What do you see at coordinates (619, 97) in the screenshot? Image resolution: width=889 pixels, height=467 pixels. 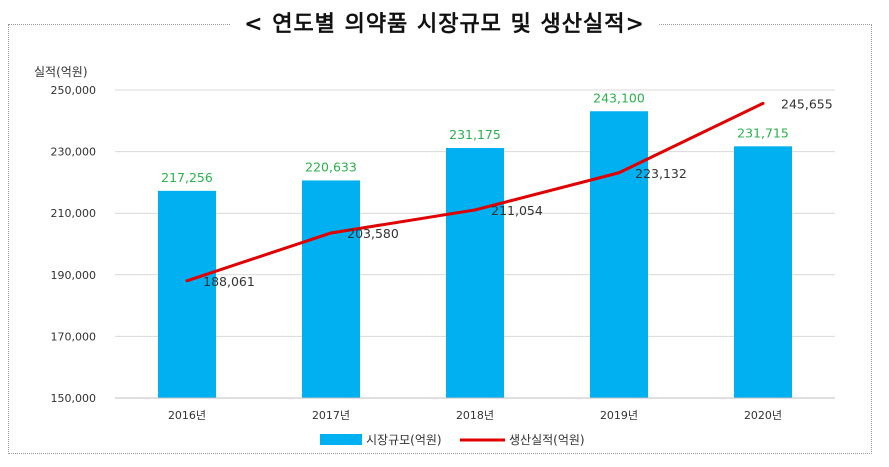 I see `bar-data-label: 243,100` at bounding box center [619, 97].